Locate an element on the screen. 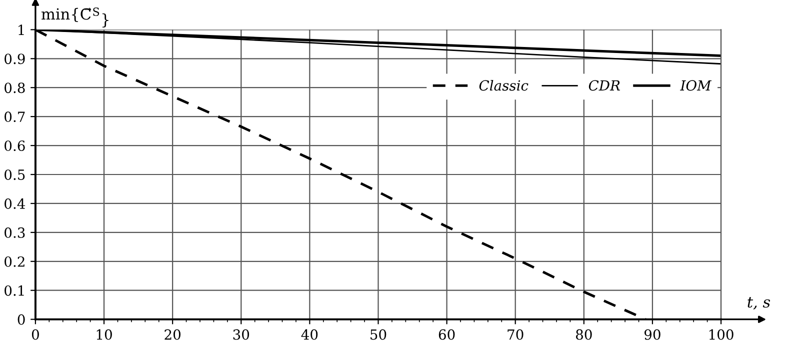 The image size is (788, 349). x-tick-label: 60 is located at coordinates (446, 334).